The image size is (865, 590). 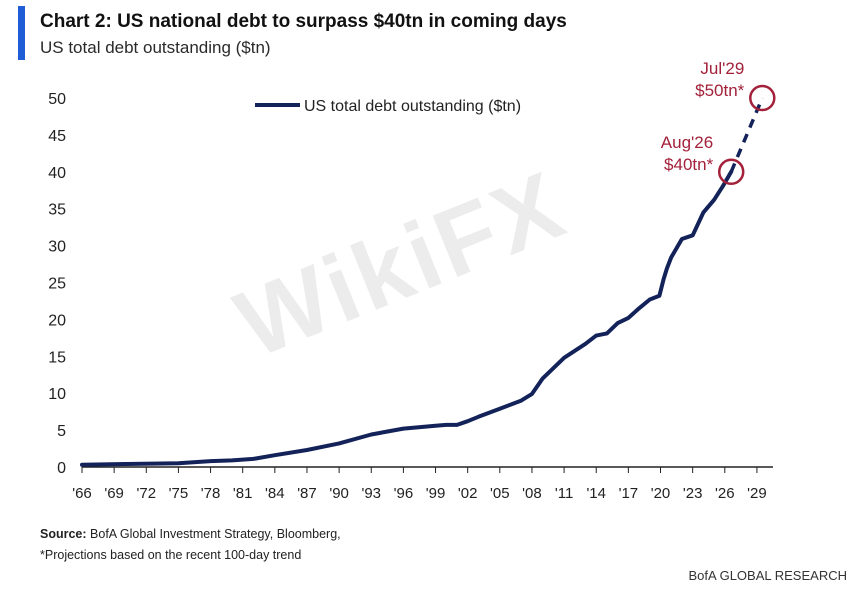 What do you see at coordinates (532, 493) in the screenshot?
I see `x-tick-label: '08` at bounding box center [532, 493].